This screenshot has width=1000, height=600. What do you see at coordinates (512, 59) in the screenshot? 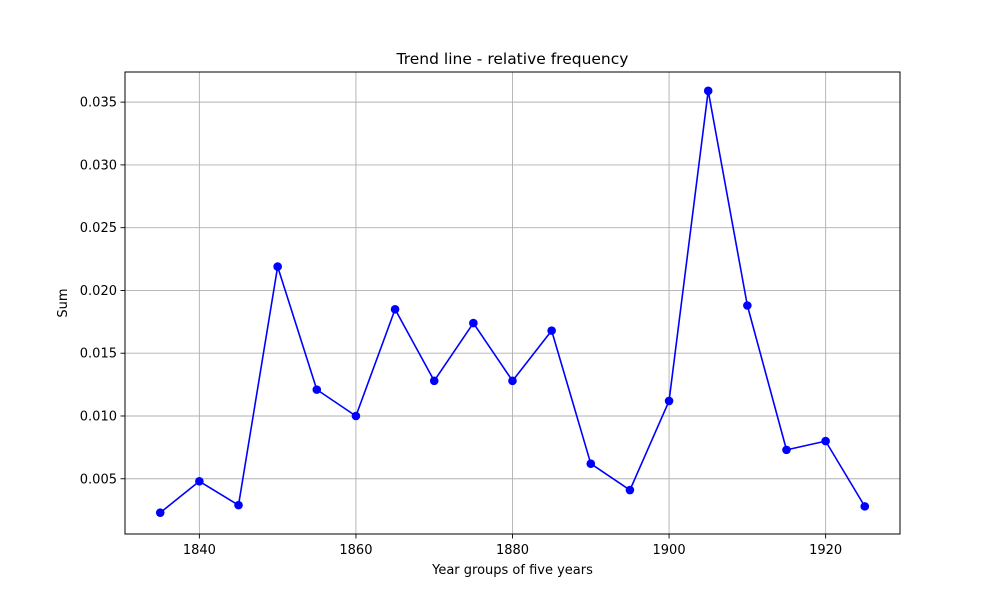
I see `chart-title: Trend line - relative frequency` at bounding box center [512, 59].